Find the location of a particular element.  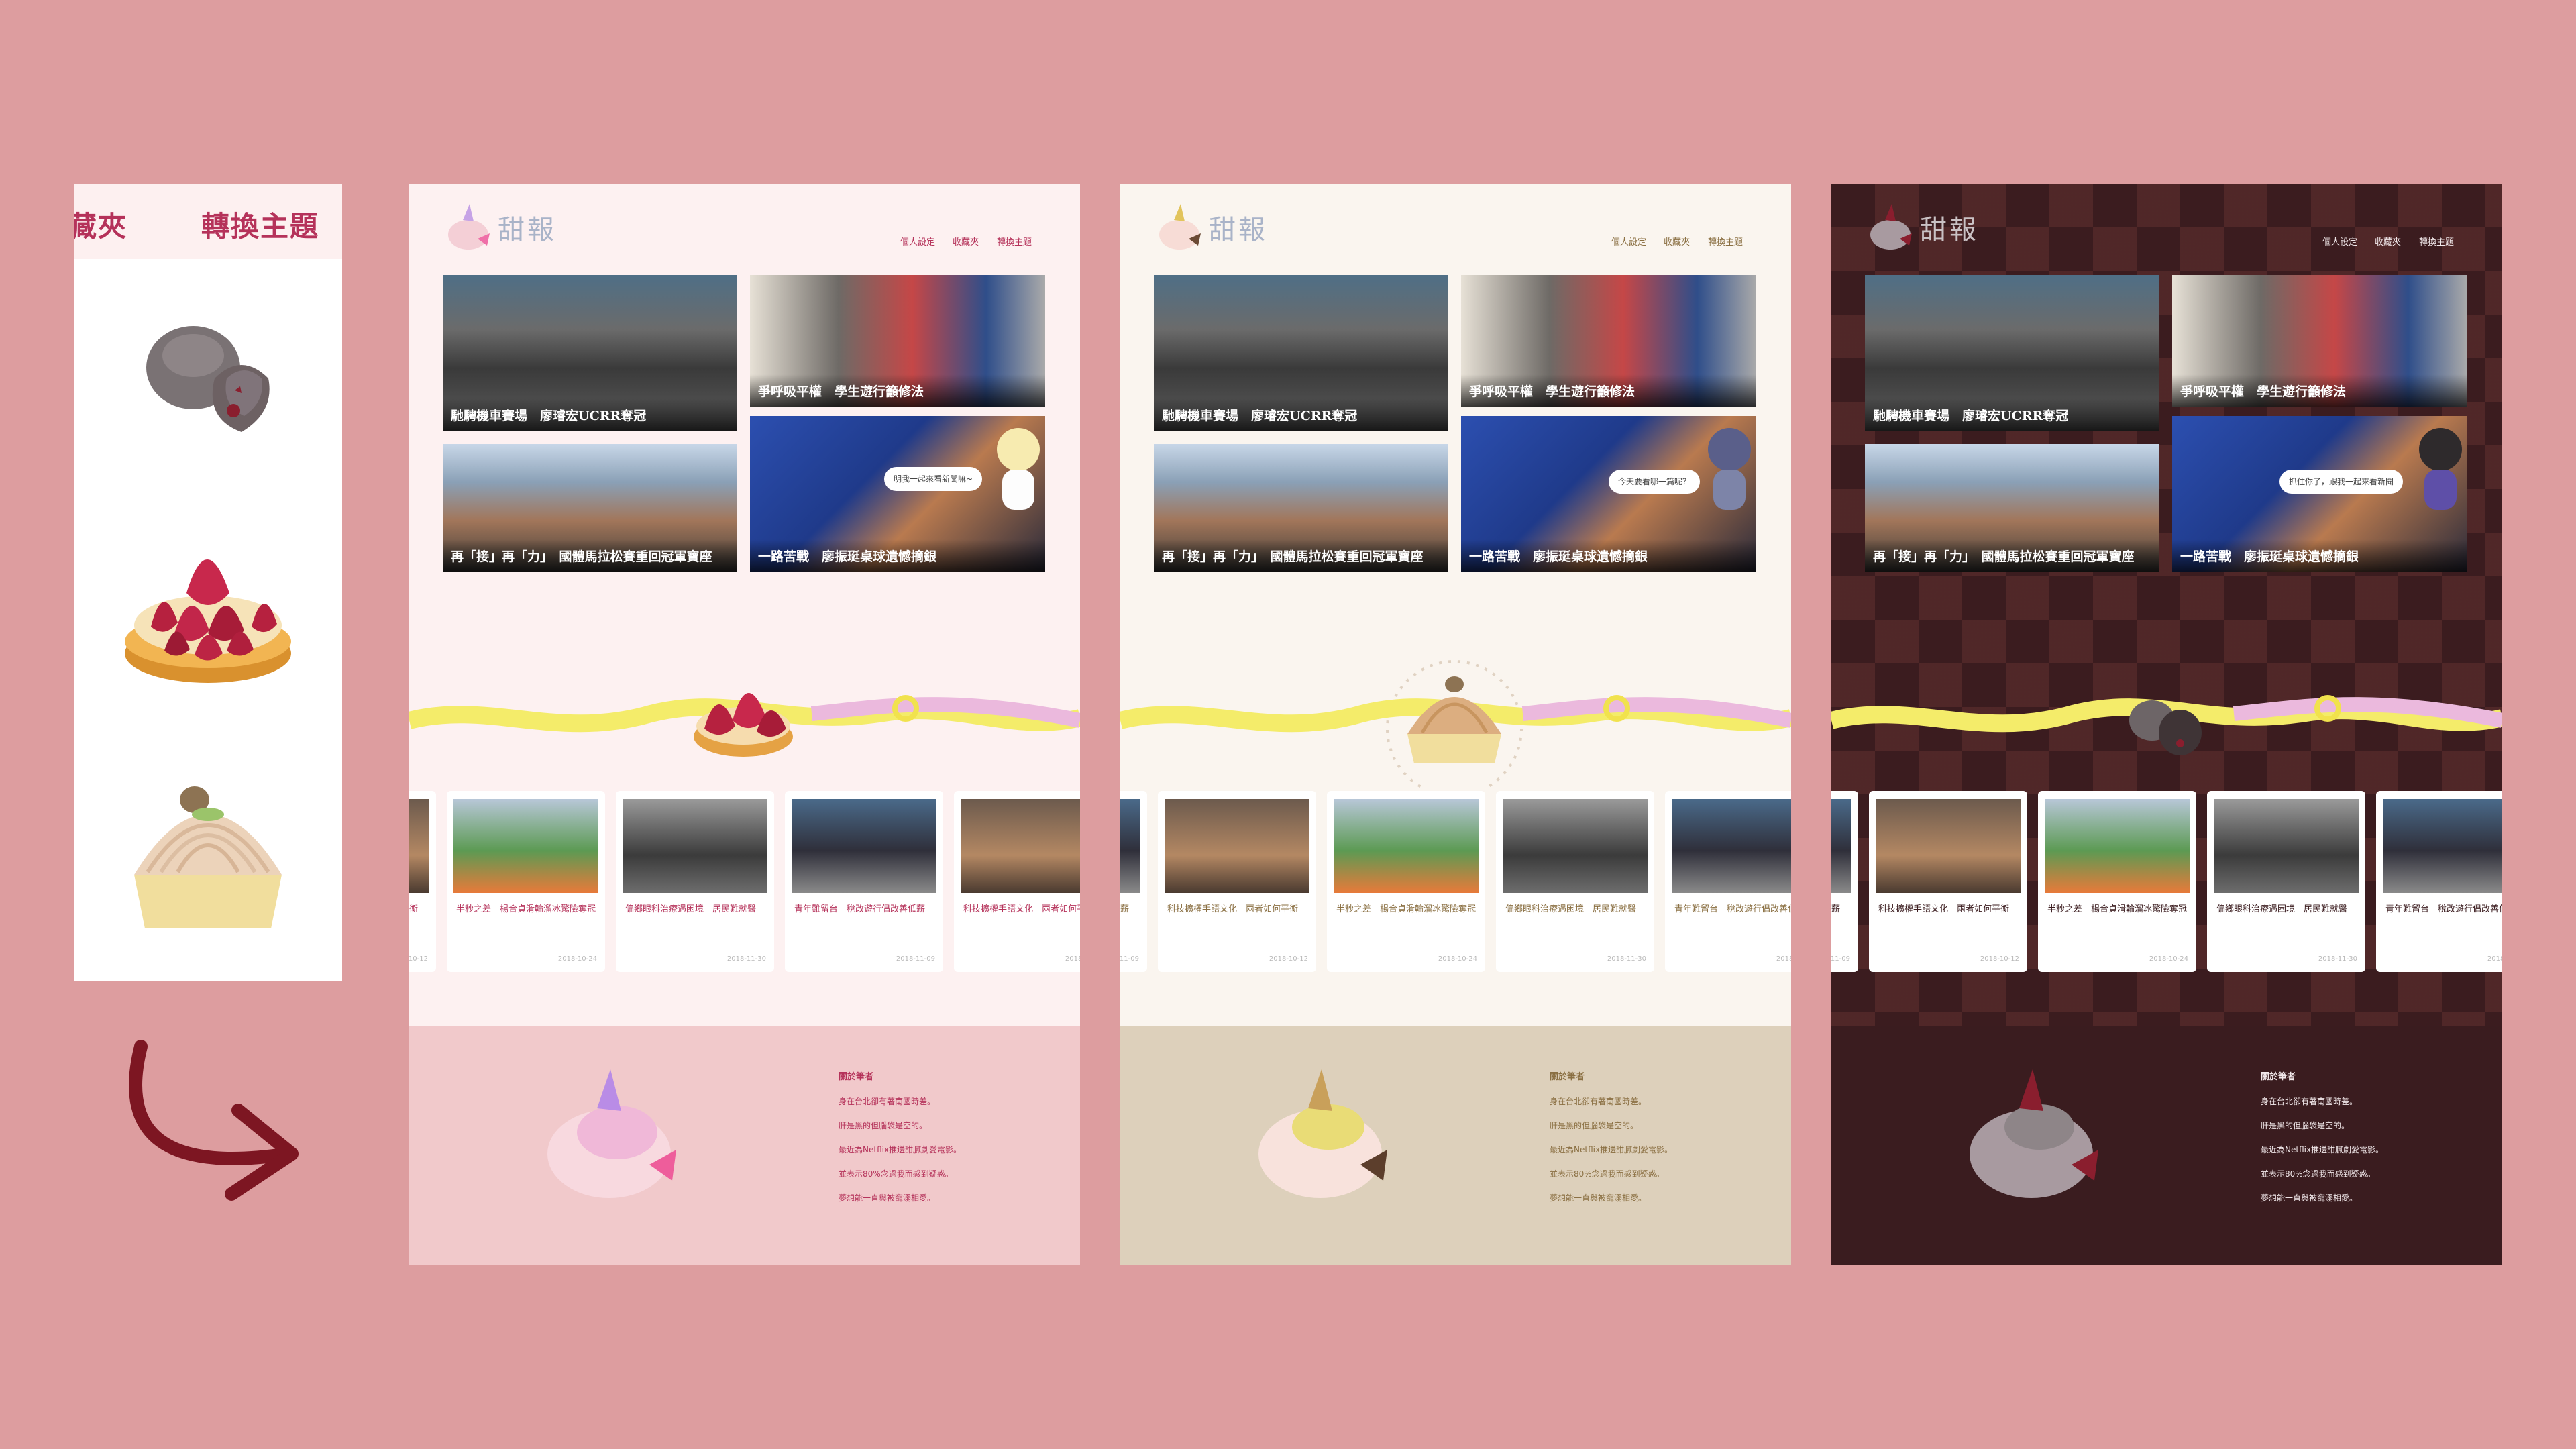

theme-option-strawberry-tart is located at coordinates (208, 613).